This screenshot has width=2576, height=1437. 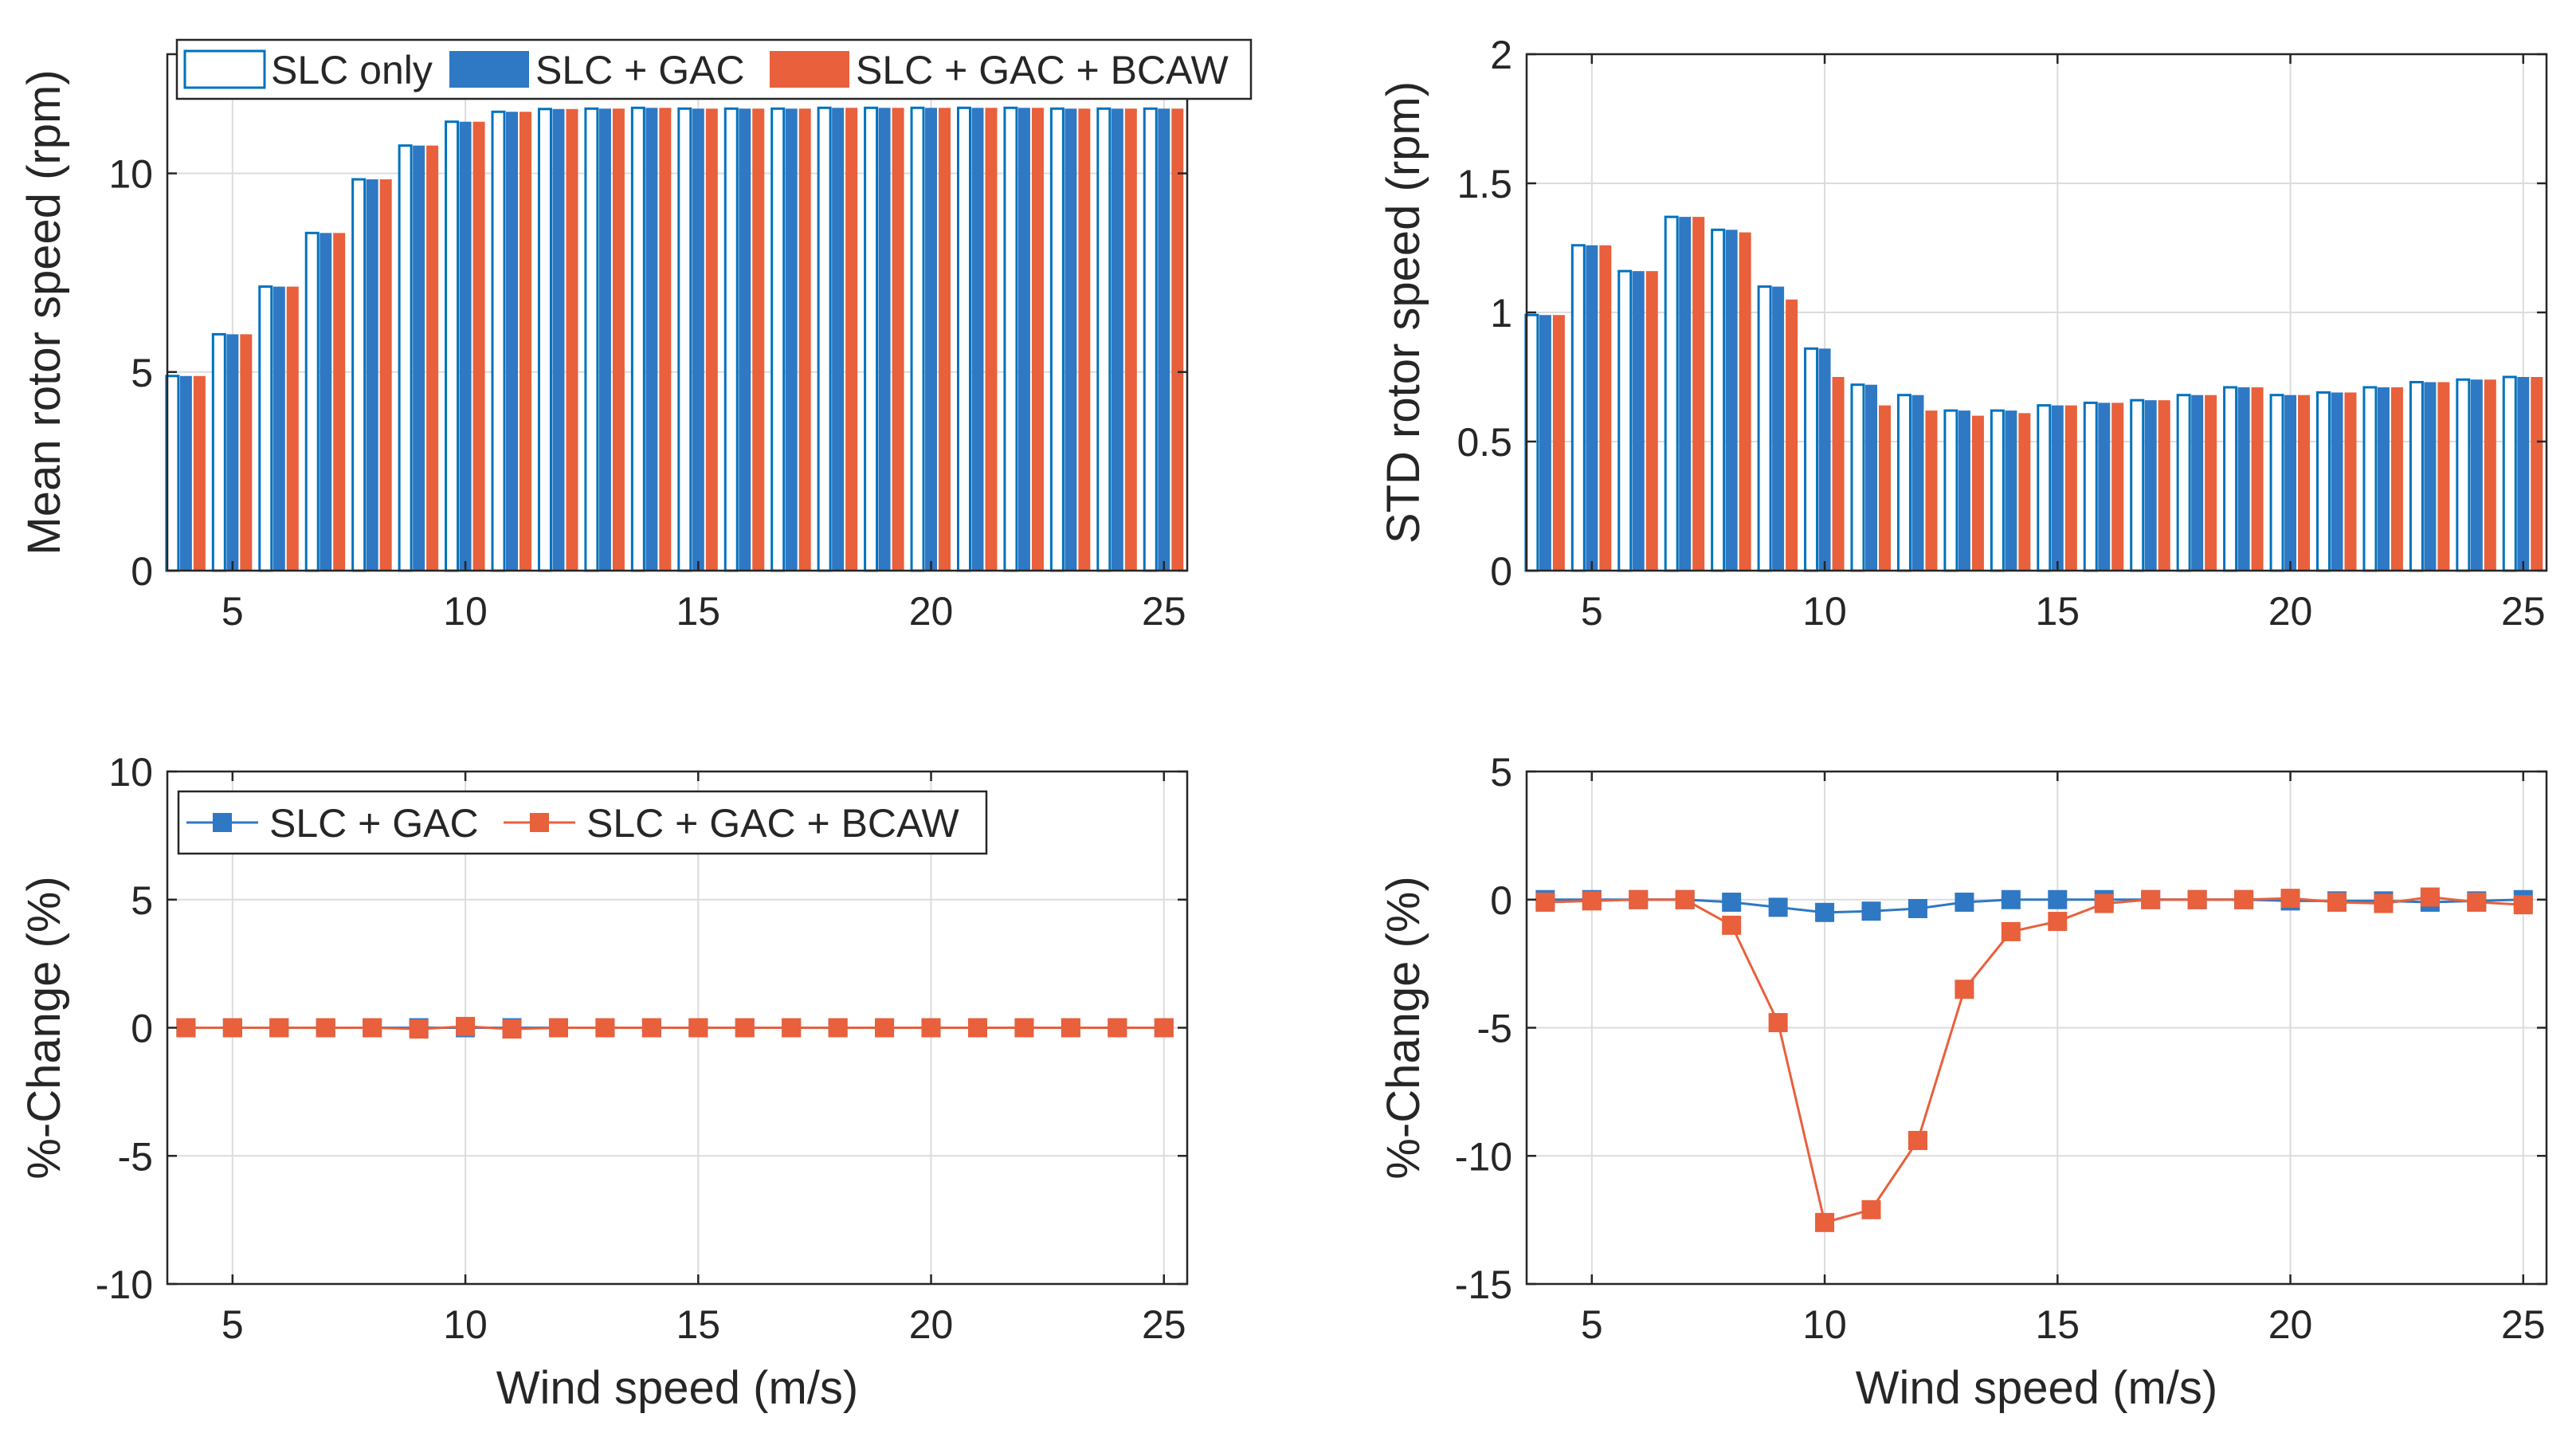 What do you see at coordinates (1483, 1284) in the screenshot?
I see `y-tick-label: -15` at bounding box center [1483, 1284].